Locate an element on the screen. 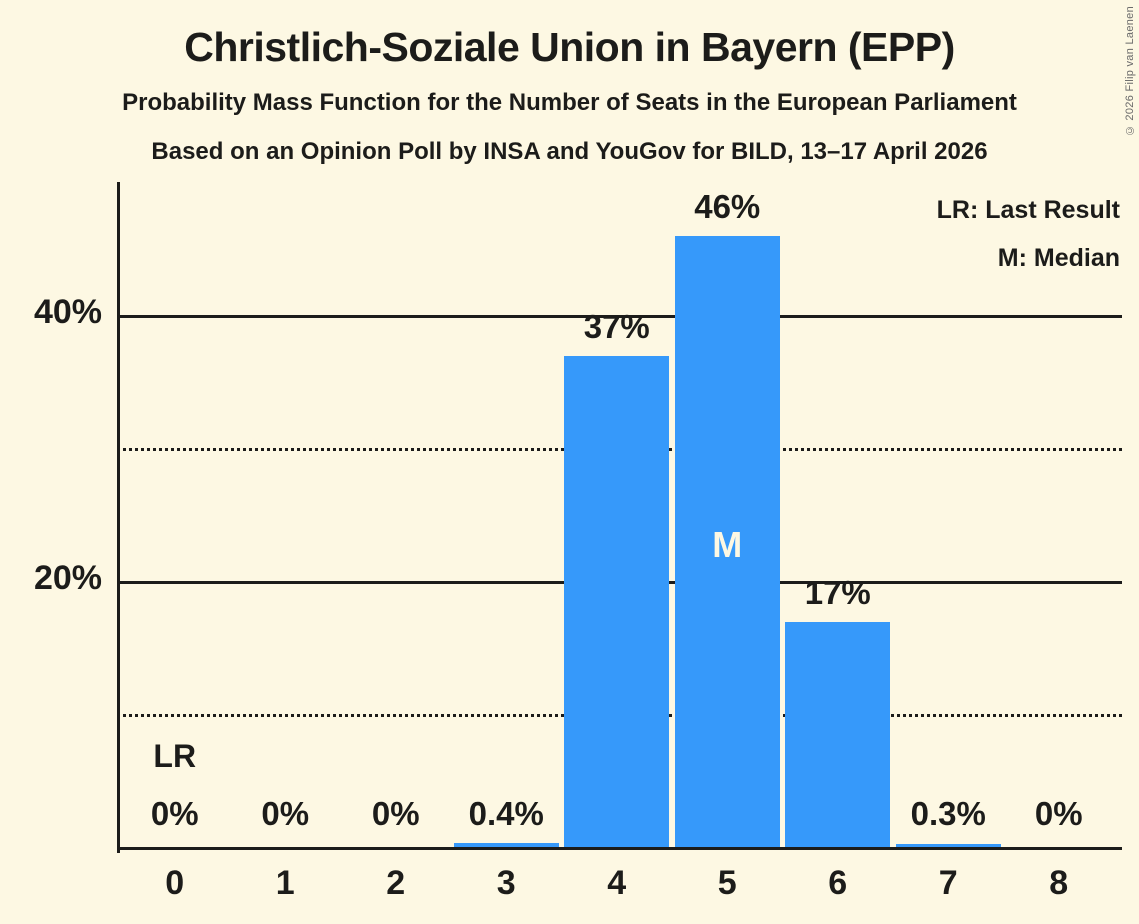  x-tick-label-8: 8 is located at coordinates (1059, 883).